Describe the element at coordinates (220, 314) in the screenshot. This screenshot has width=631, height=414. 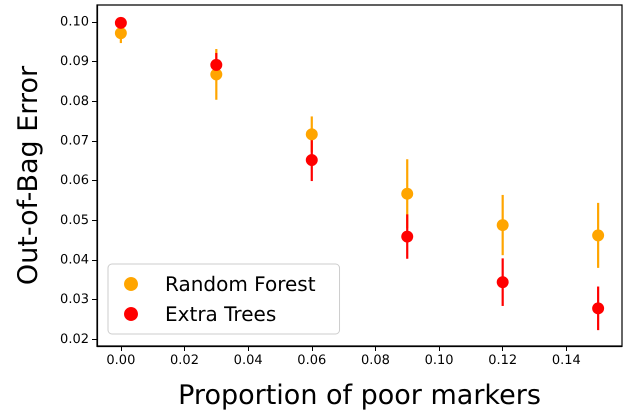
I see `legend-label: Extra Trees` at that location.